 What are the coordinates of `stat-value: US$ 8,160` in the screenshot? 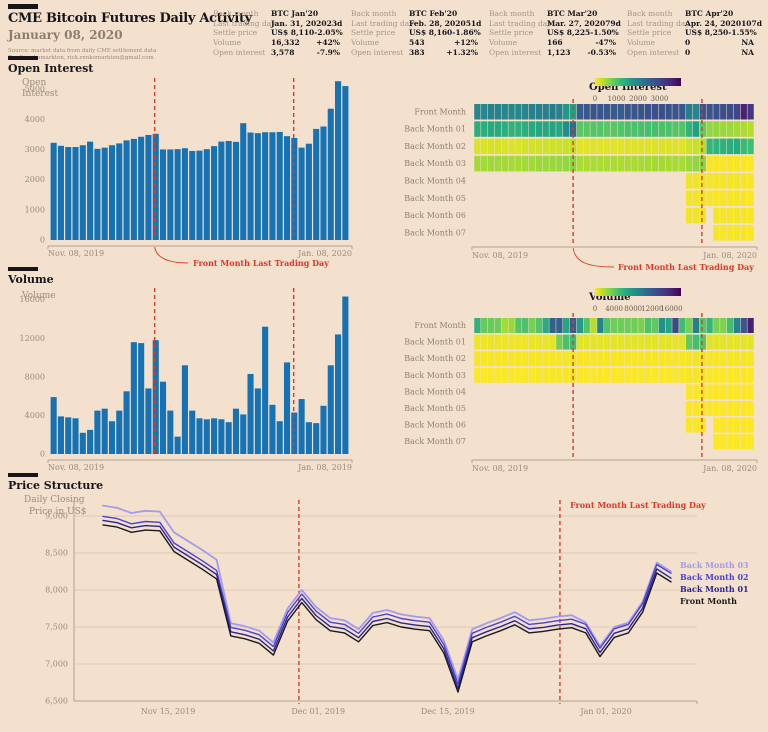 It's located at (431, 33).